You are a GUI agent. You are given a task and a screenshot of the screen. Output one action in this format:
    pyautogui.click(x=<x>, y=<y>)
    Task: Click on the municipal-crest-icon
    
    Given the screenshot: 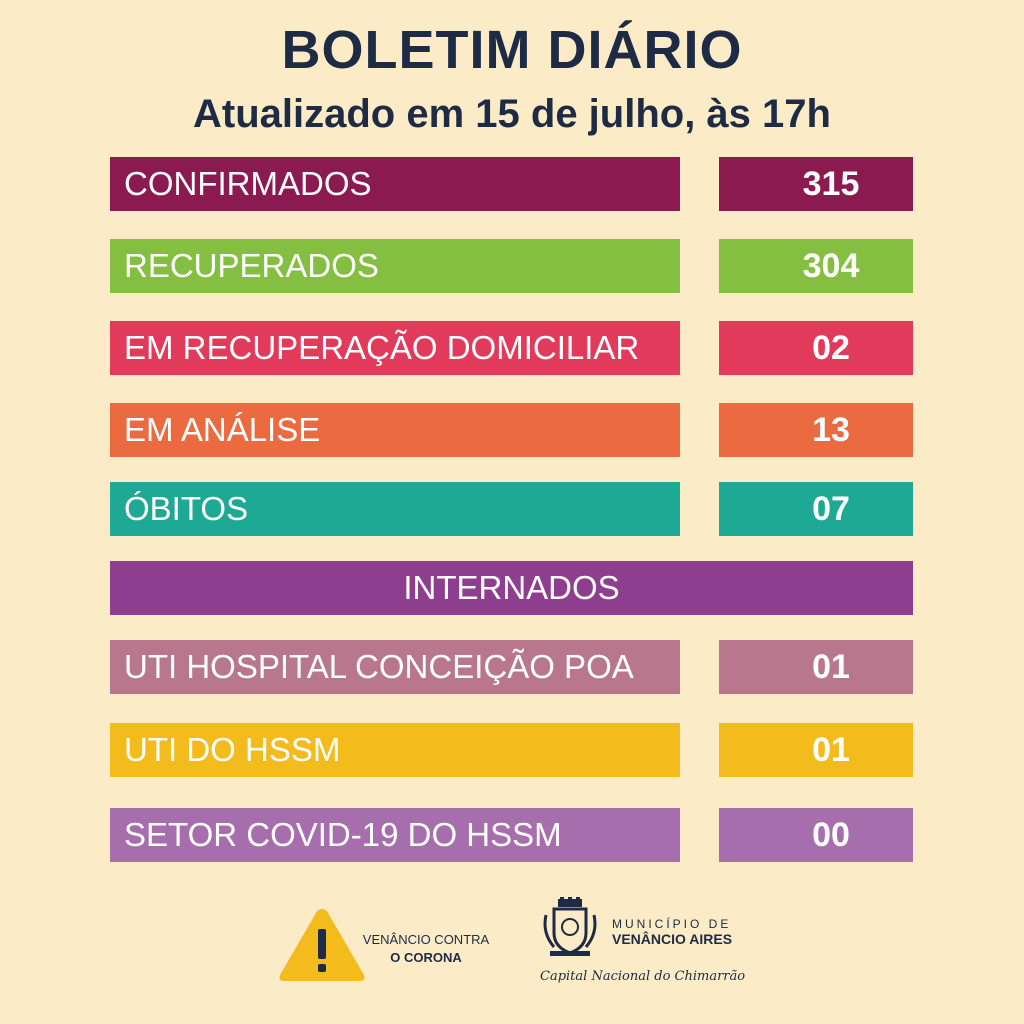 What is the action you would take?
    pyautogui.click(x=570, y=926)
    